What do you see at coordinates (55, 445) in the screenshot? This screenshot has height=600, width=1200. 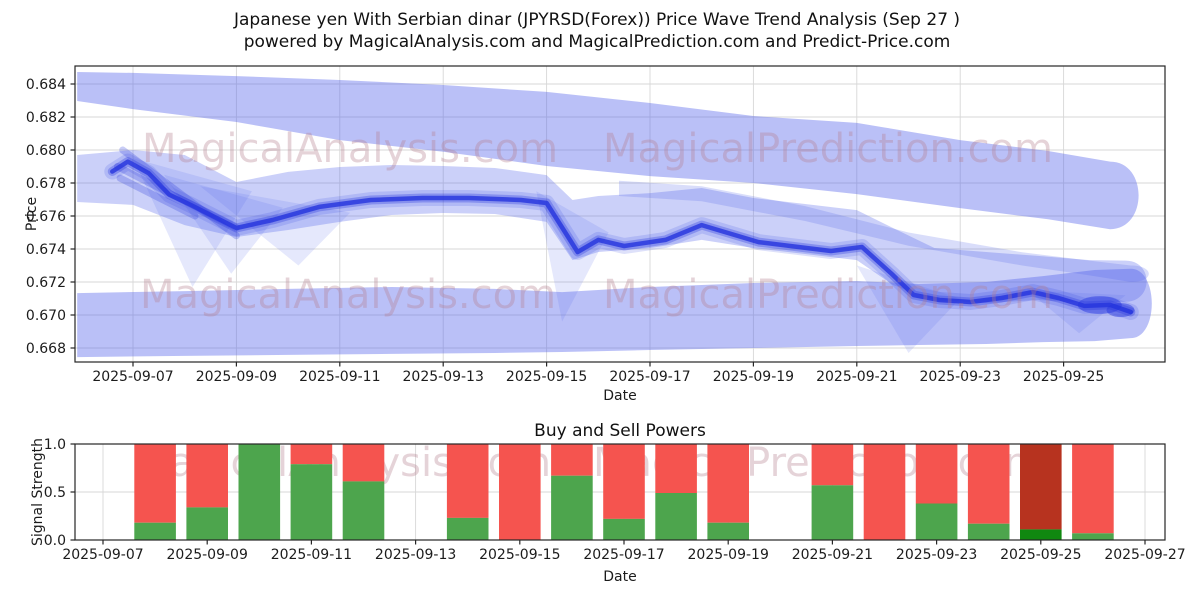 I see `signal-y-tick-label: 1.0` at bounding box center [55, 445].